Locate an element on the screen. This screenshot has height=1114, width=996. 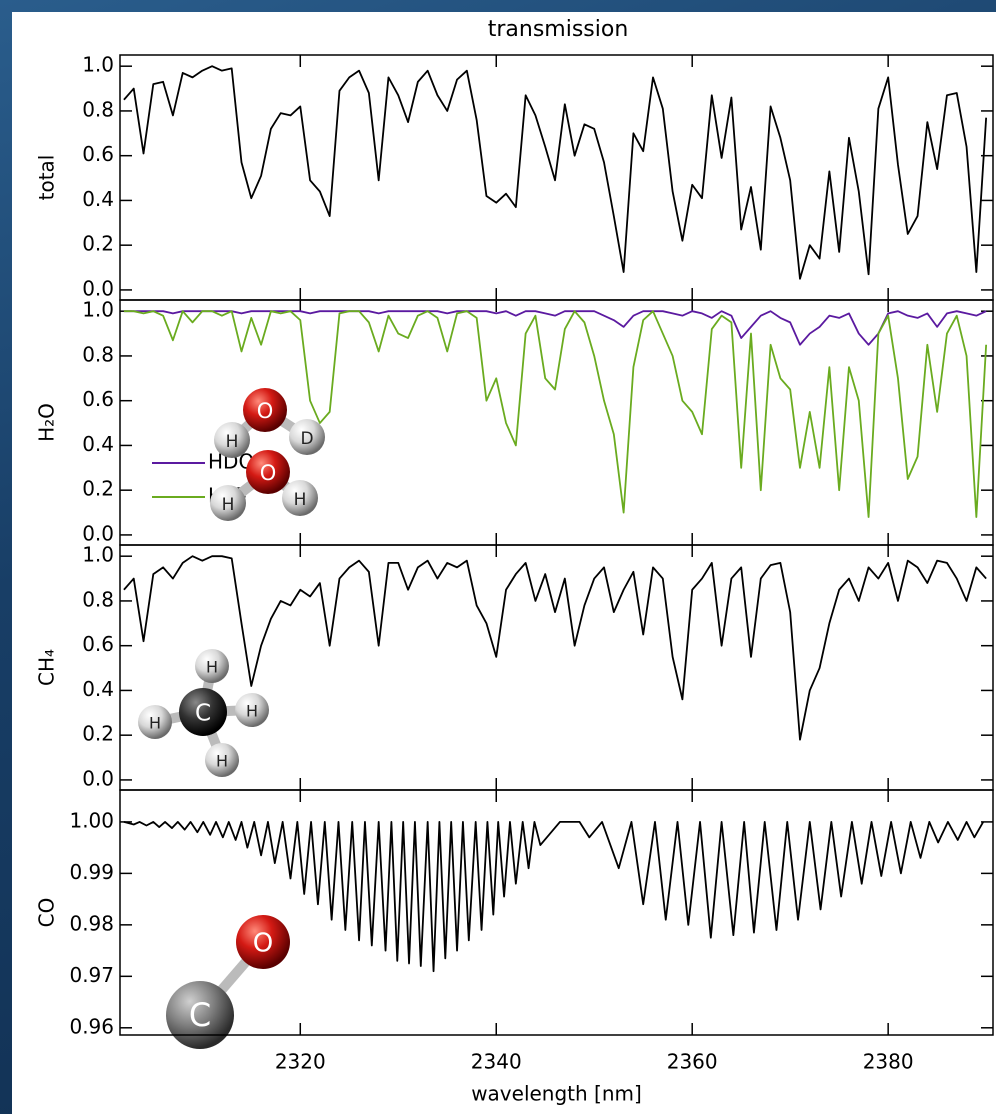
x-tick-label: 2360 is located at coordinates (692, 1062).